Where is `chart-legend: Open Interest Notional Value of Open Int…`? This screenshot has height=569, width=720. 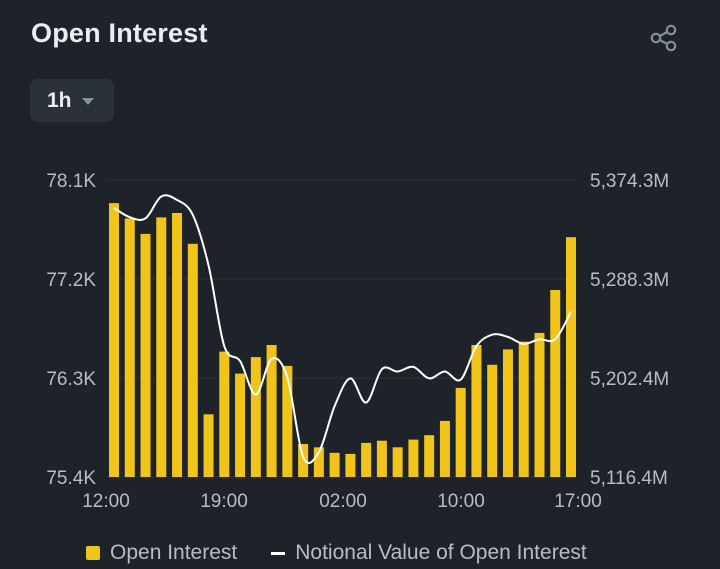
chart-legend: Open Interest Notional Value of Open Int… is located at coordinates (353, 553).